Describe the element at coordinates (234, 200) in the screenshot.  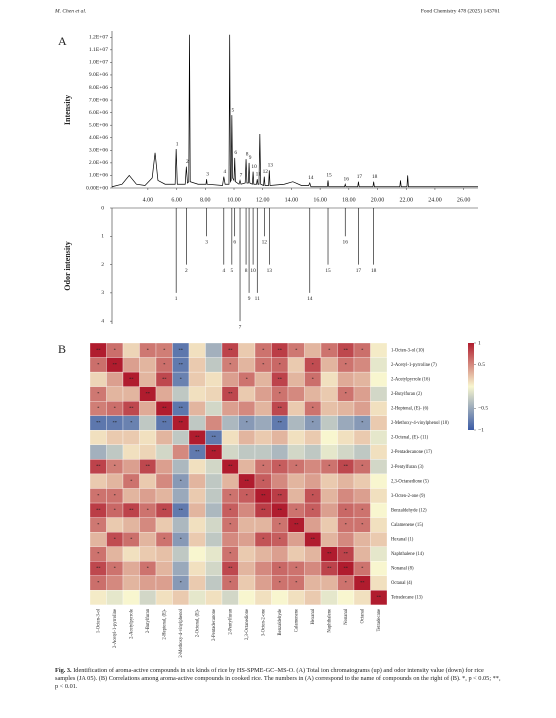
I see `x-tick-label: 10.00` at that location.